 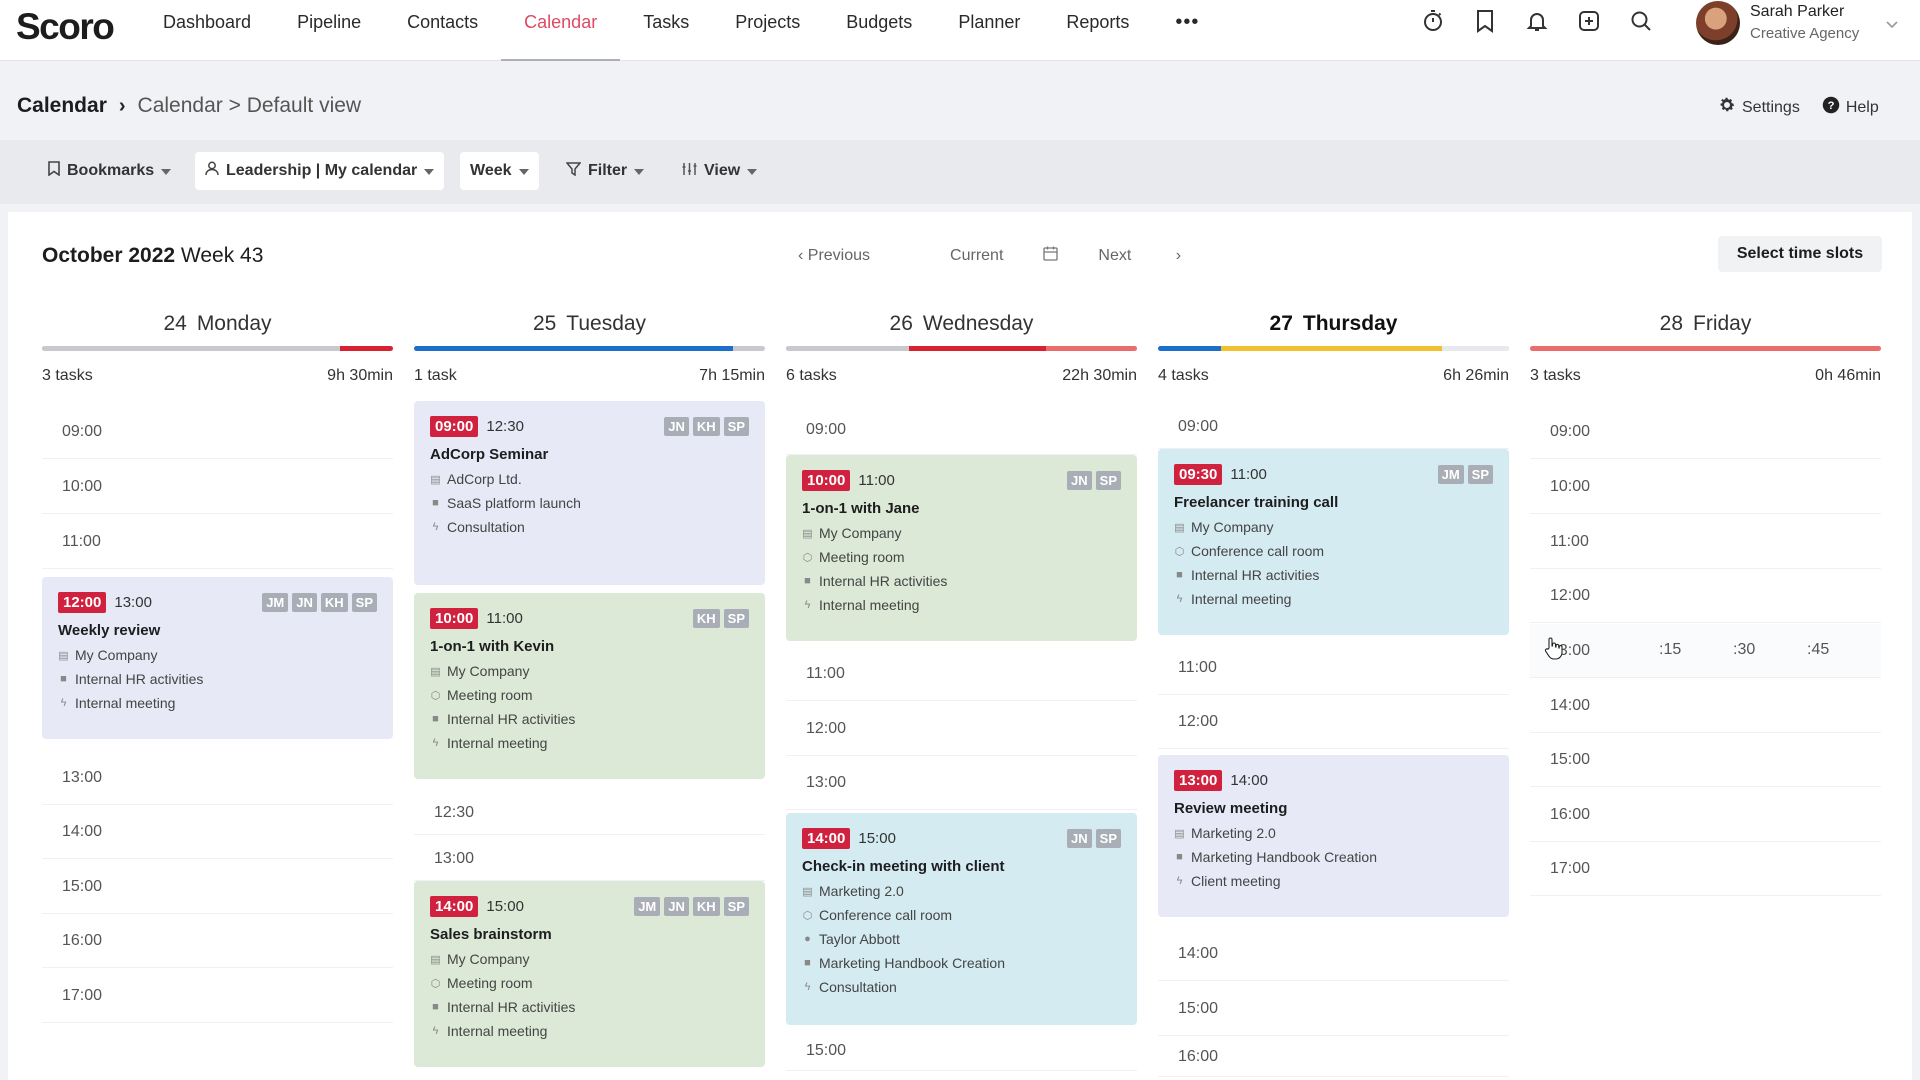 I want to click on bell-icon, so click(x=1537, y=21).